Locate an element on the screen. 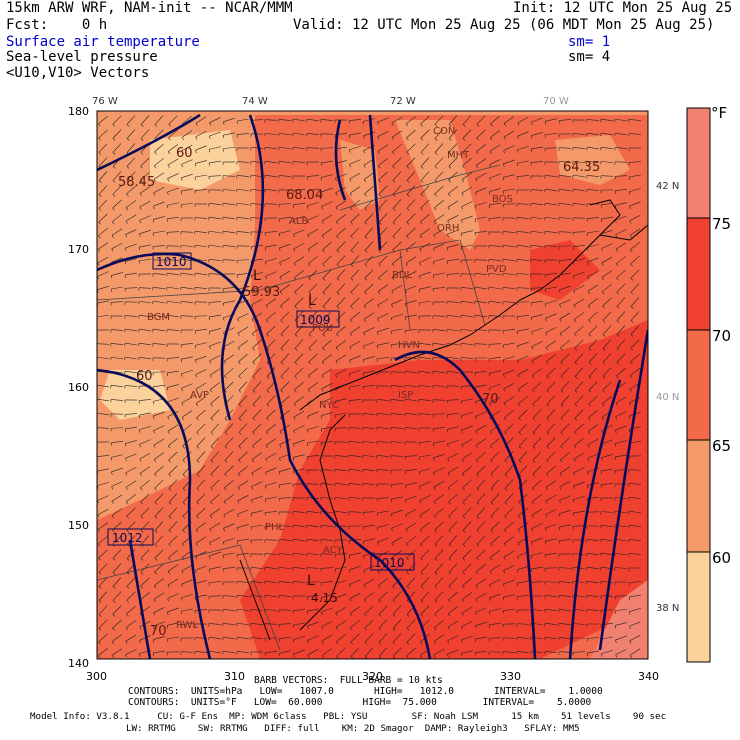 This screenshot has height=740, width=740. forecast-hour: Fcst: 0 h is located at coordinates (57, 25).